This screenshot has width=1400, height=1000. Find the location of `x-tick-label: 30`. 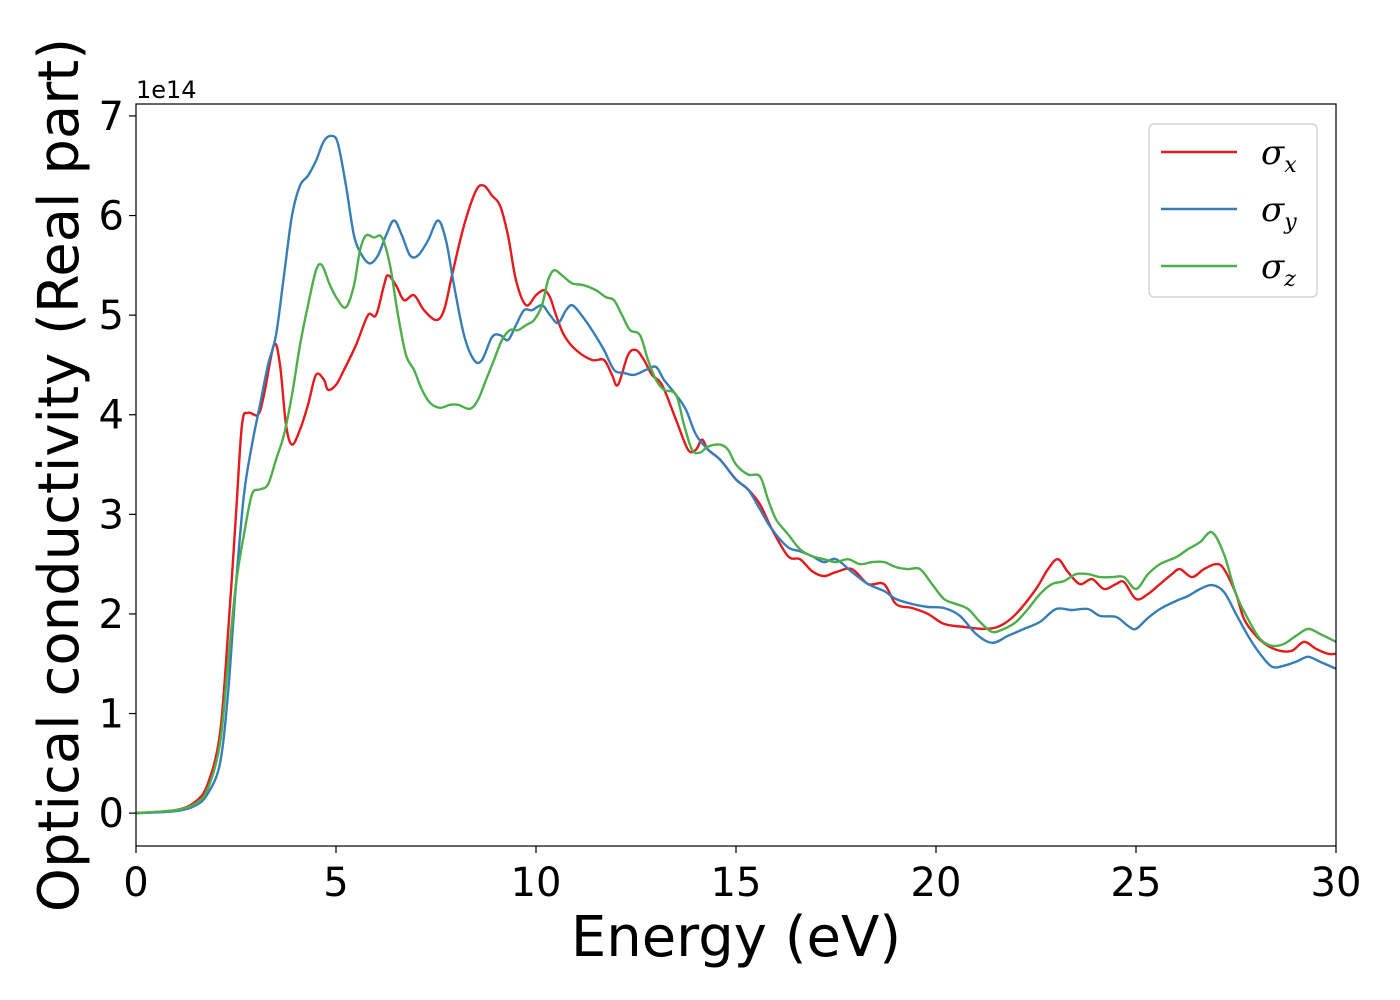

x-tick-label: 30 is located at coordinates (1336, 883).